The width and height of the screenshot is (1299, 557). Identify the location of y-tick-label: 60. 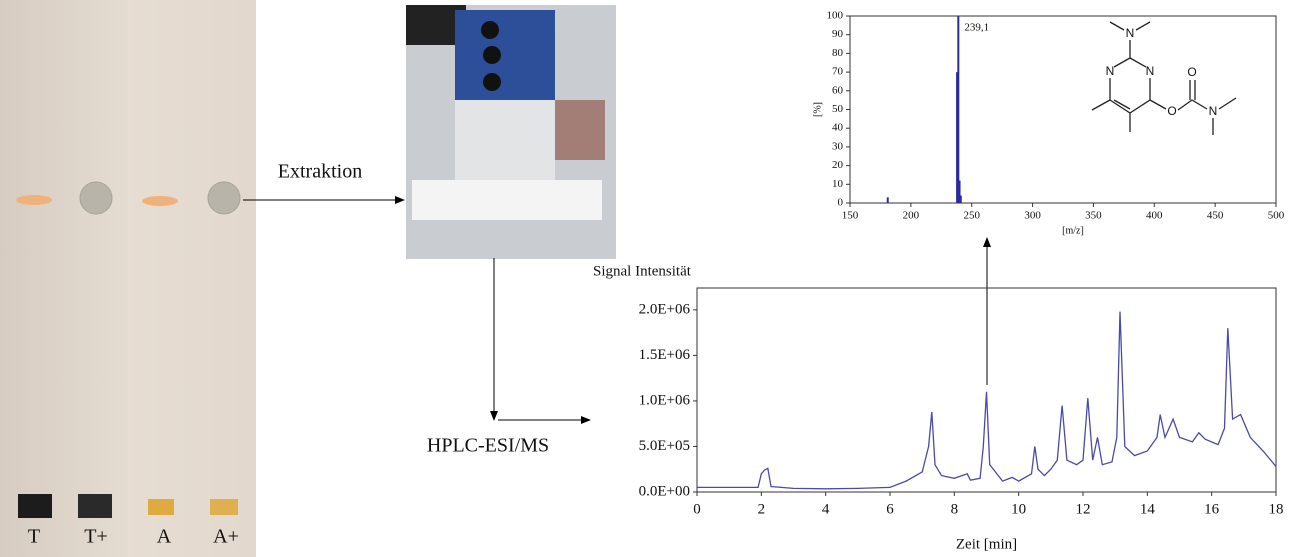
(838, 90).